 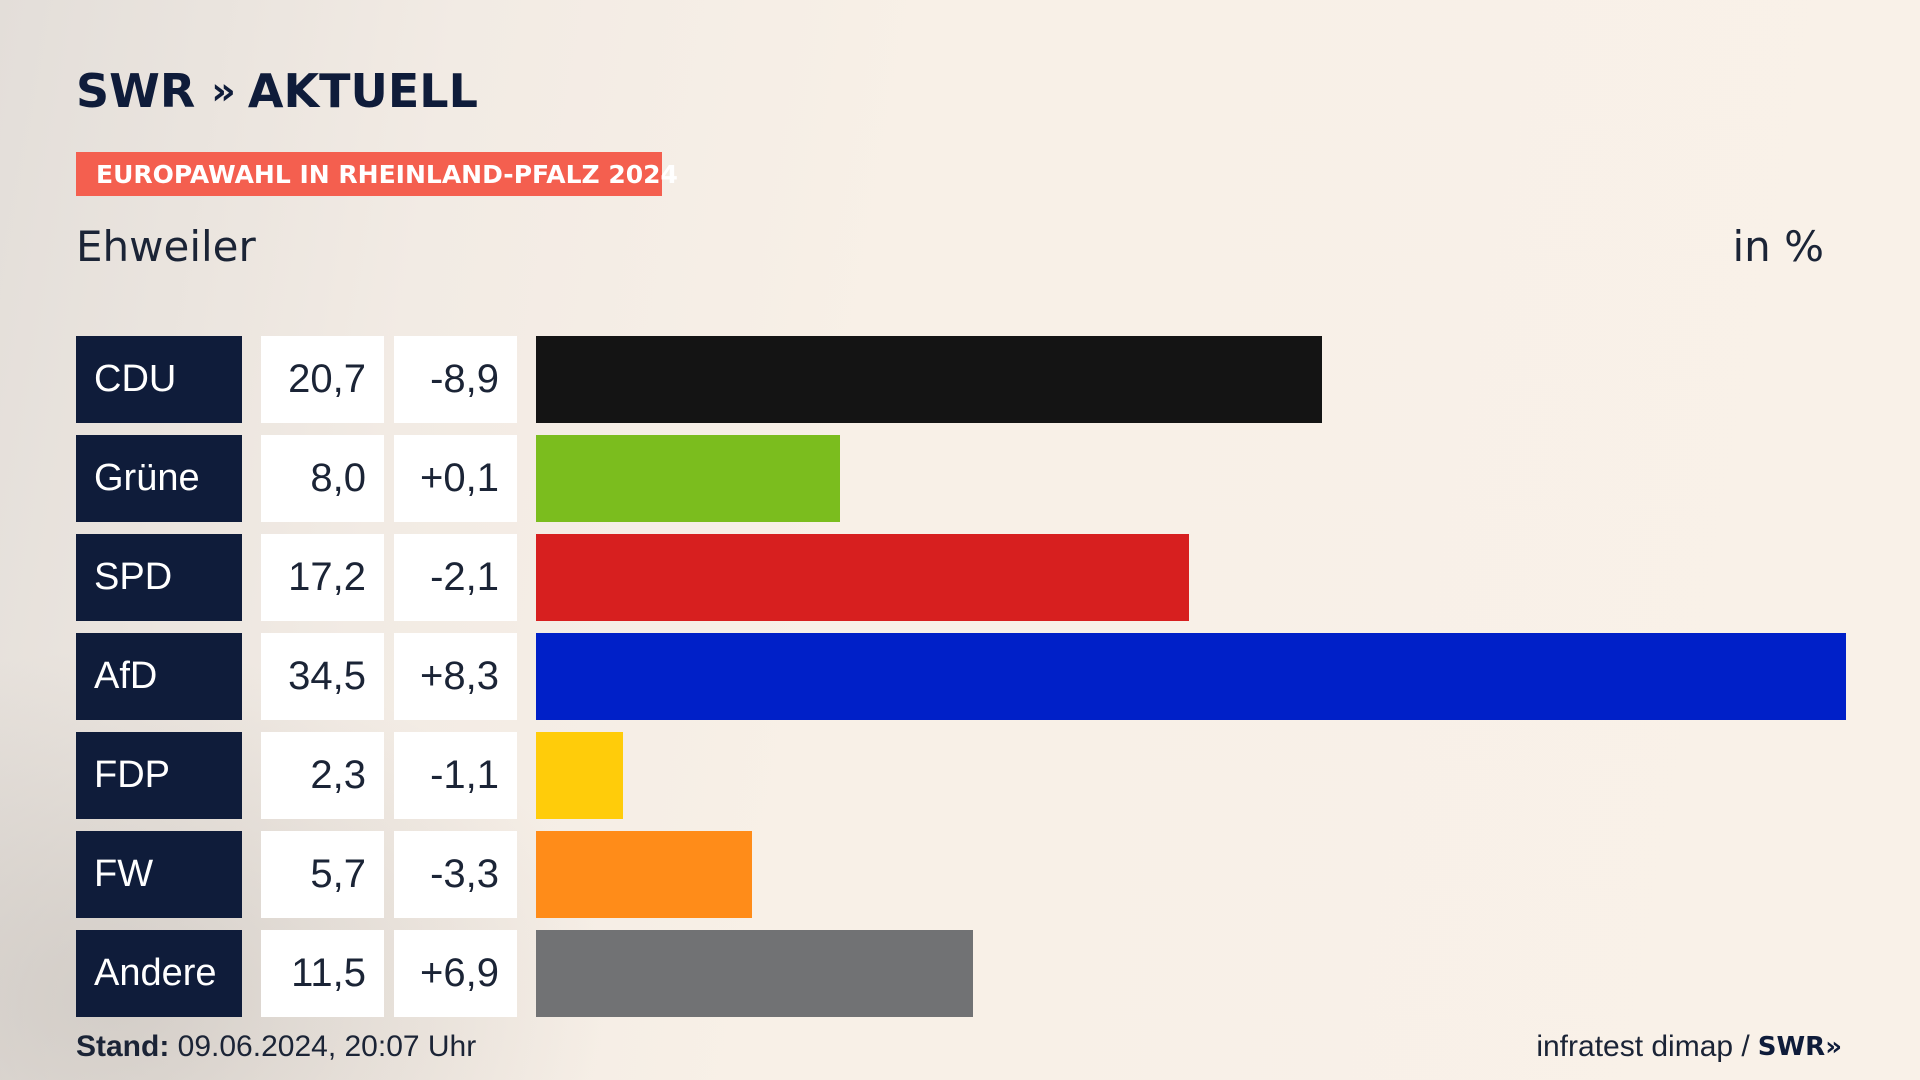 What do you see at coordinates (455, 874) in the screenshot?
I see `vote-change-value: -3,3` at bounding box center [455, 874].